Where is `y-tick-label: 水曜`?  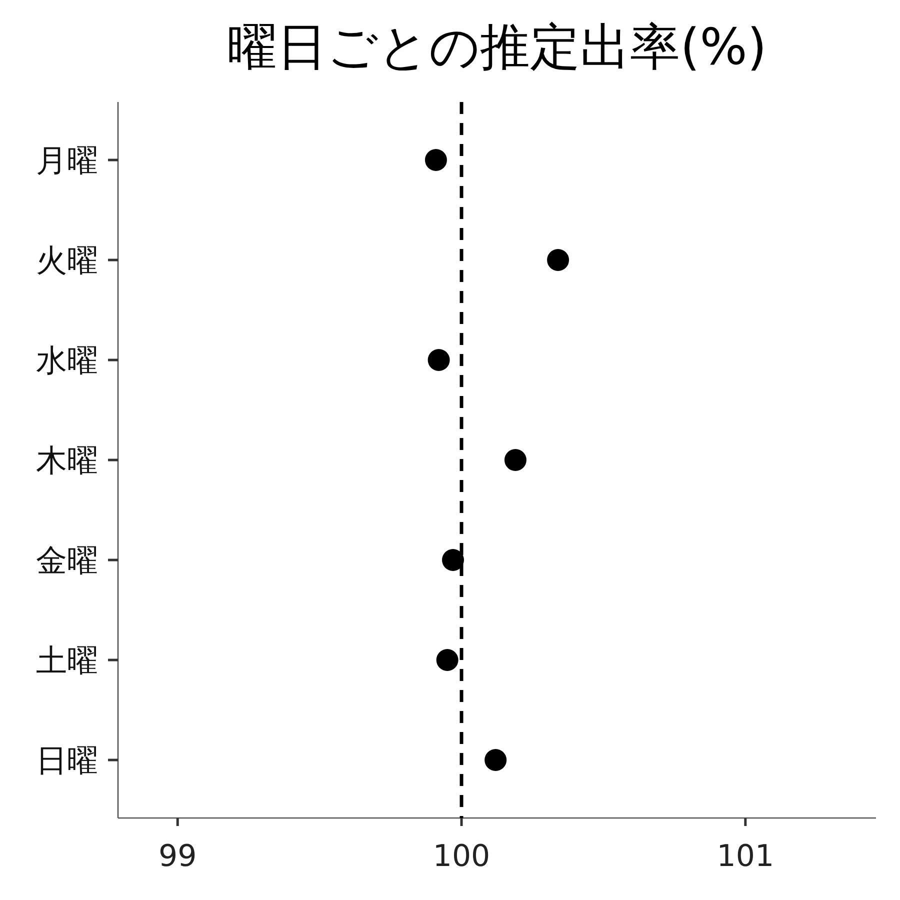
y-tick-label: 水曜 is located at coordinates (67, 361).